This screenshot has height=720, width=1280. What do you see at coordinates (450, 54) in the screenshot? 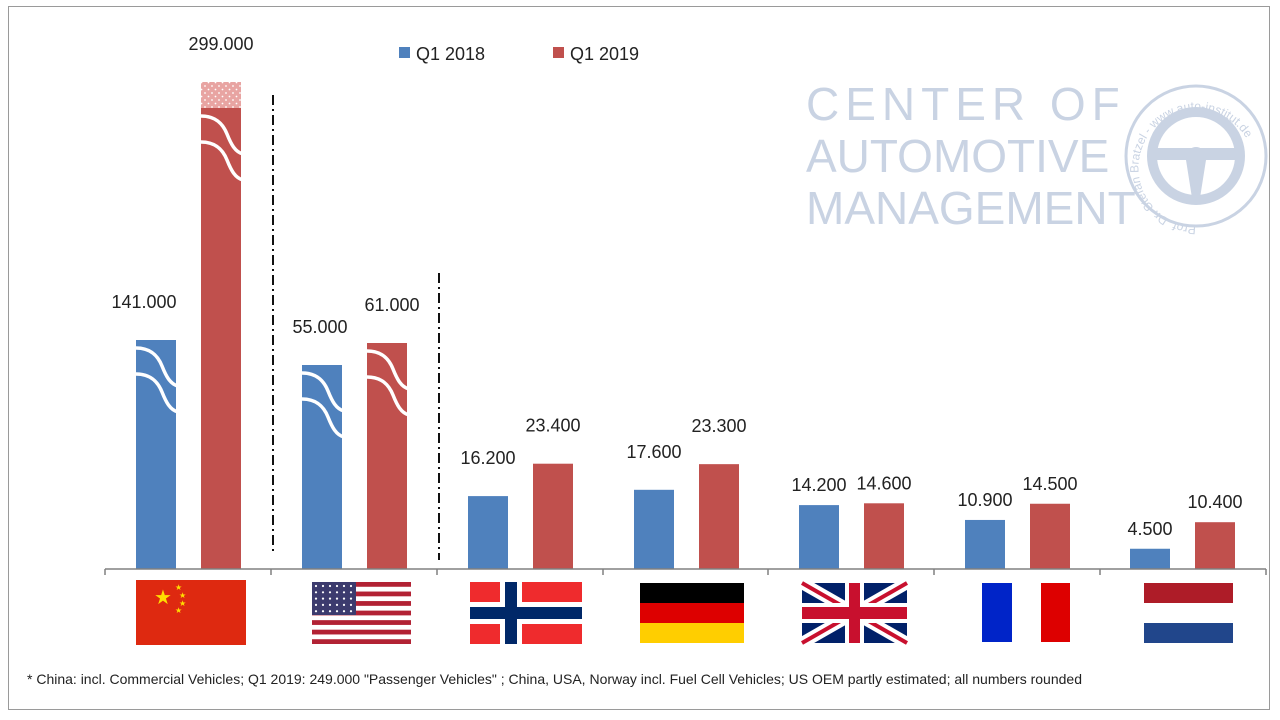
I see `legend-label-q1-2018: Q1 2018` at bounding box center [450, 54].